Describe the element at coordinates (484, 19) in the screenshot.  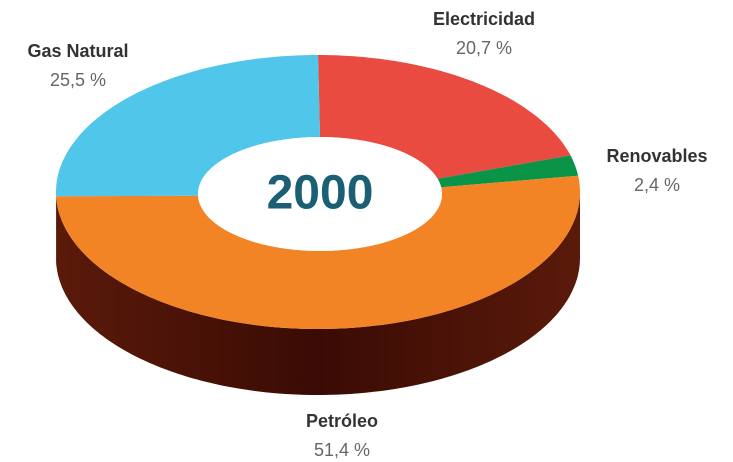
I see `slice-label: Electricidad` at that location.